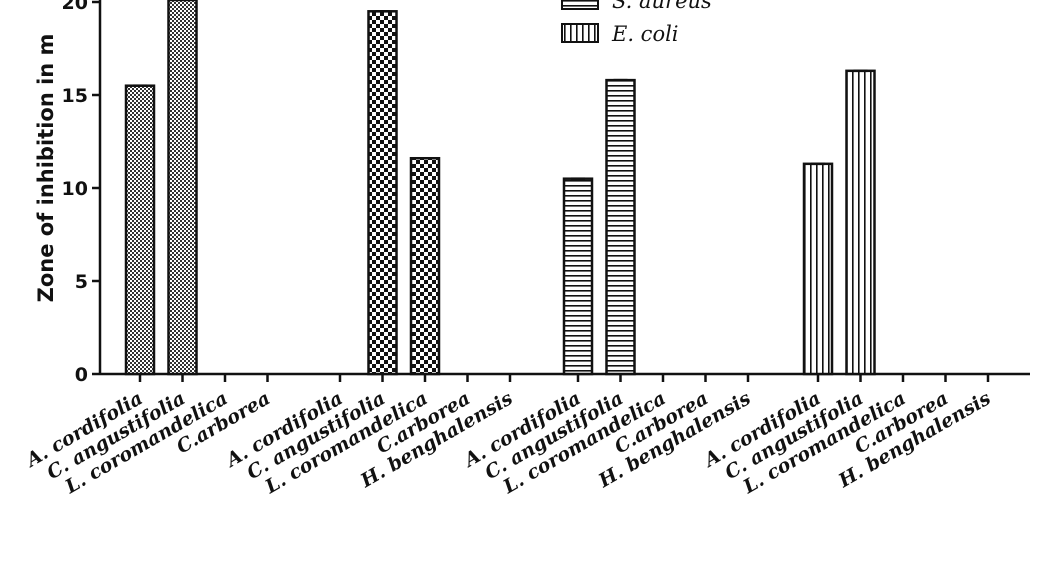 This screenshot has width=1038, height=581. What do you see at coordinates (75, 7) in the screenshot?
I see `y-tick-label: 20` at bounding box center [75, 7].